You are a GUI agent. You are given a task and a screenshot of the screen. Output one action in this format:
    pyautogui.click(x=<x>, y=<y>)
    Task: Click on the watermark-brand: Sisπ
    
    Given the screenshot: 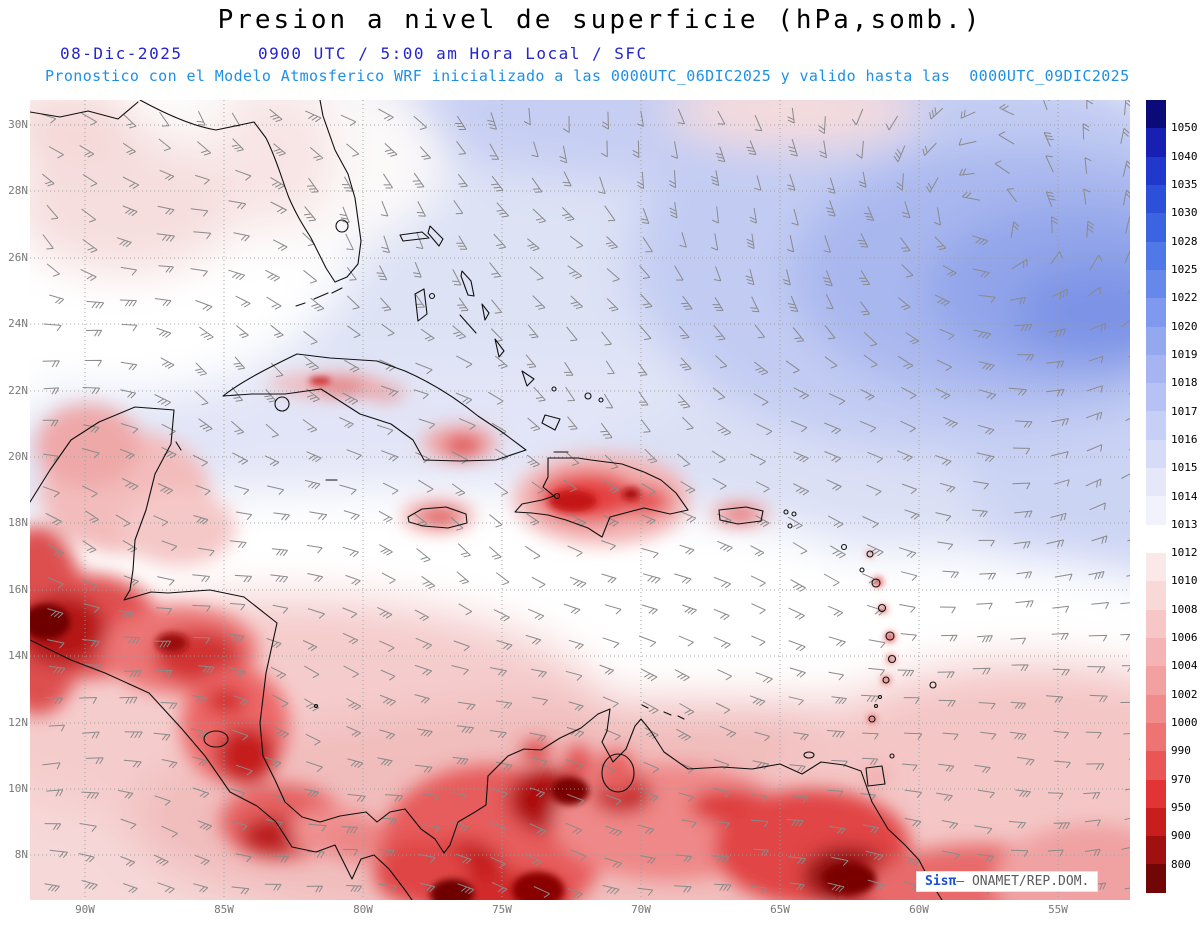 What is the action you would take?
    pyautogui.click(x=941, y=881)
    